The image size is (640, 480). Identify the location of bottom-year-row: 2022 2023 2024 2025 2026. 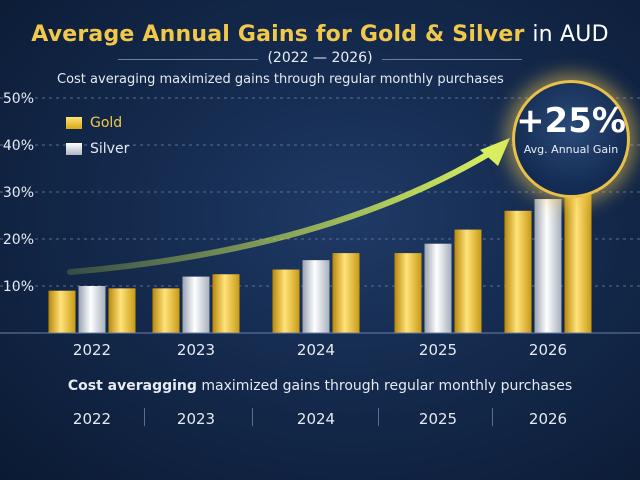
(320, 420).